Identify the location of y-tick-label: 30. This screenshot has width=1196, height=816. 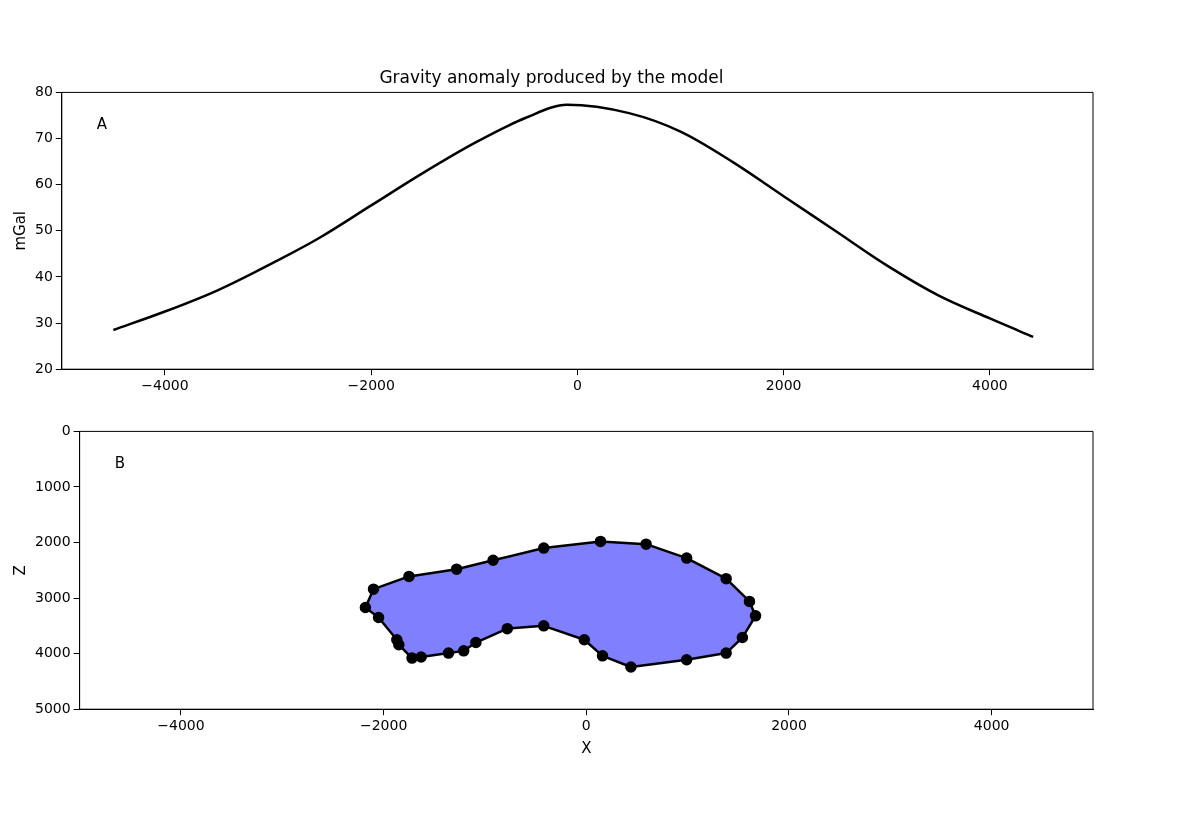
(43, 321).